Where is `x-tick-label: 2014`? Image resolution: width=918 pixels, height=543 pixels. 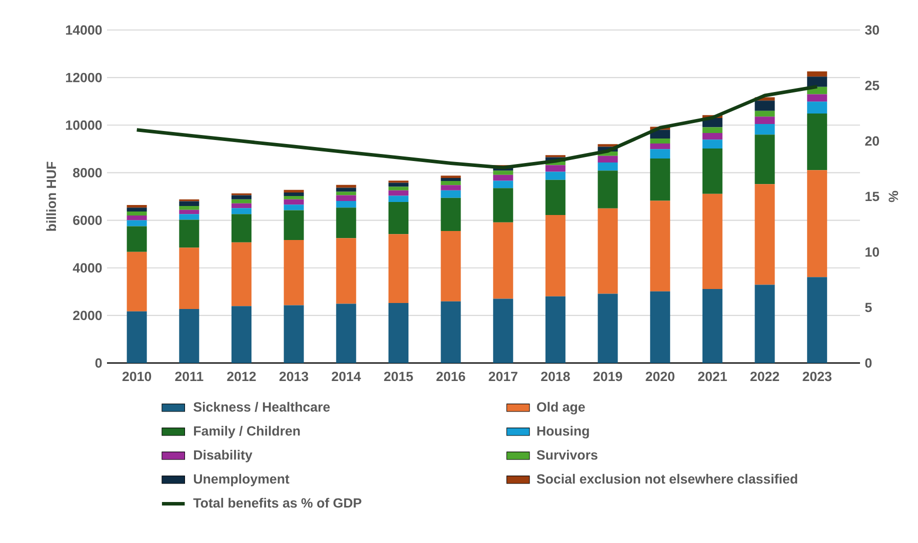 x-tick-label: 2014 is located at coordinates (346, 377).